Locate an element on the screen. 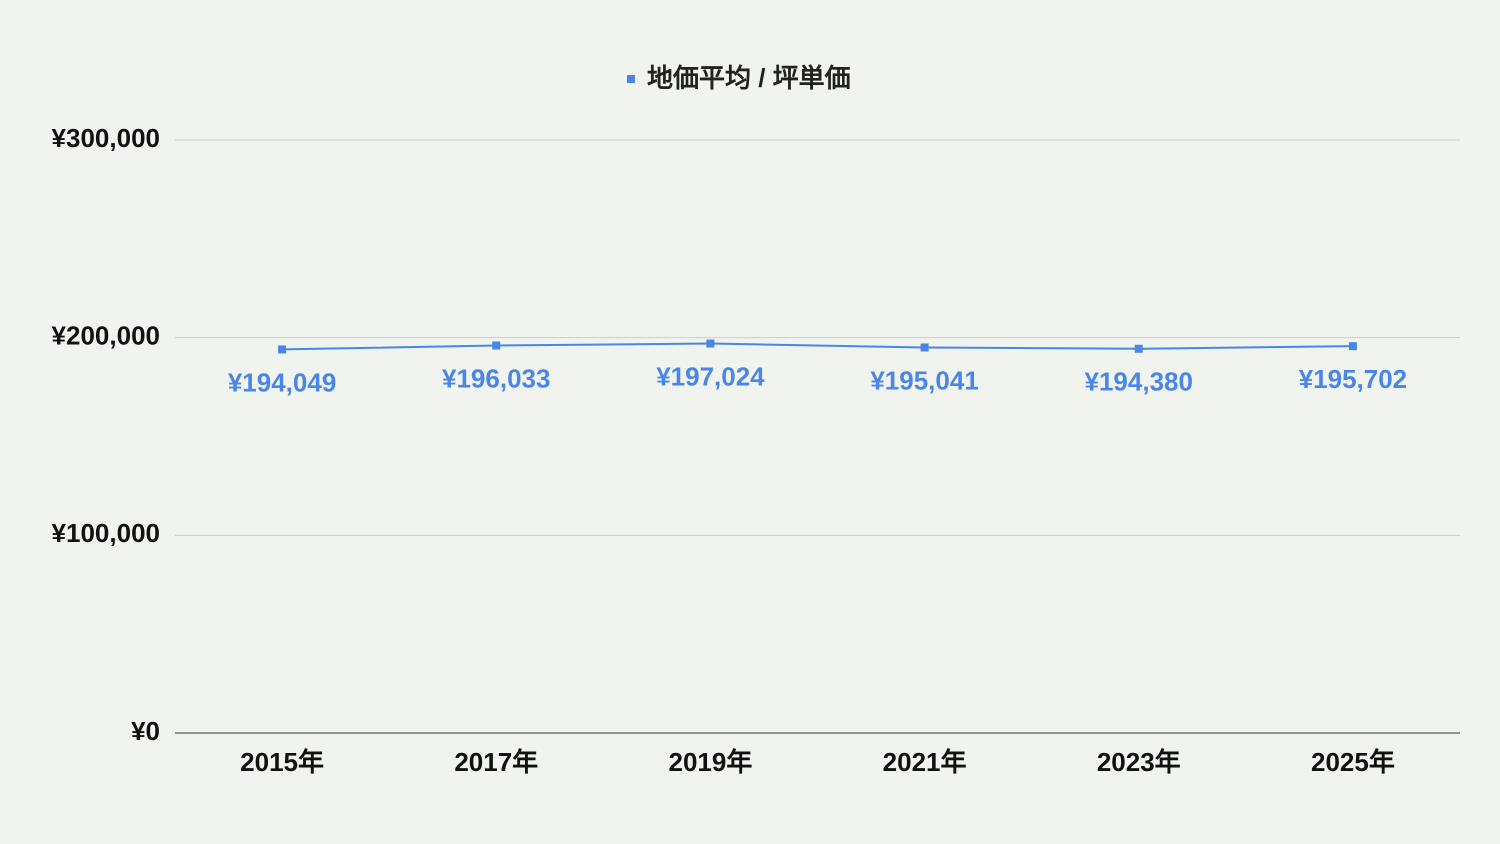 The image size is (1500, 844). data-label: ¥196,033 is located at coordinates (496, 378).